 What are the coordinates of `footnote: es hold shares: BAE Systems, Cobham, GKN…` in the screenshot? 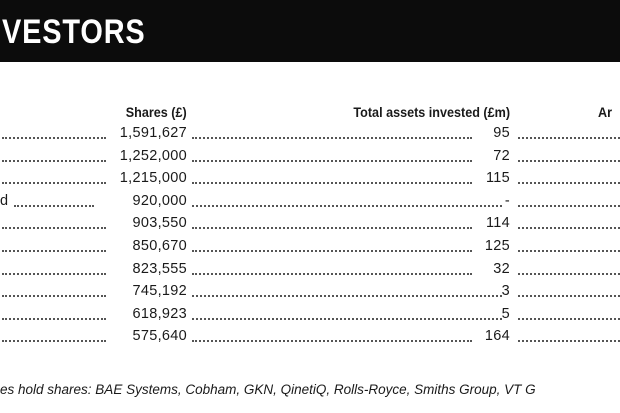 It's located at (268, 389).